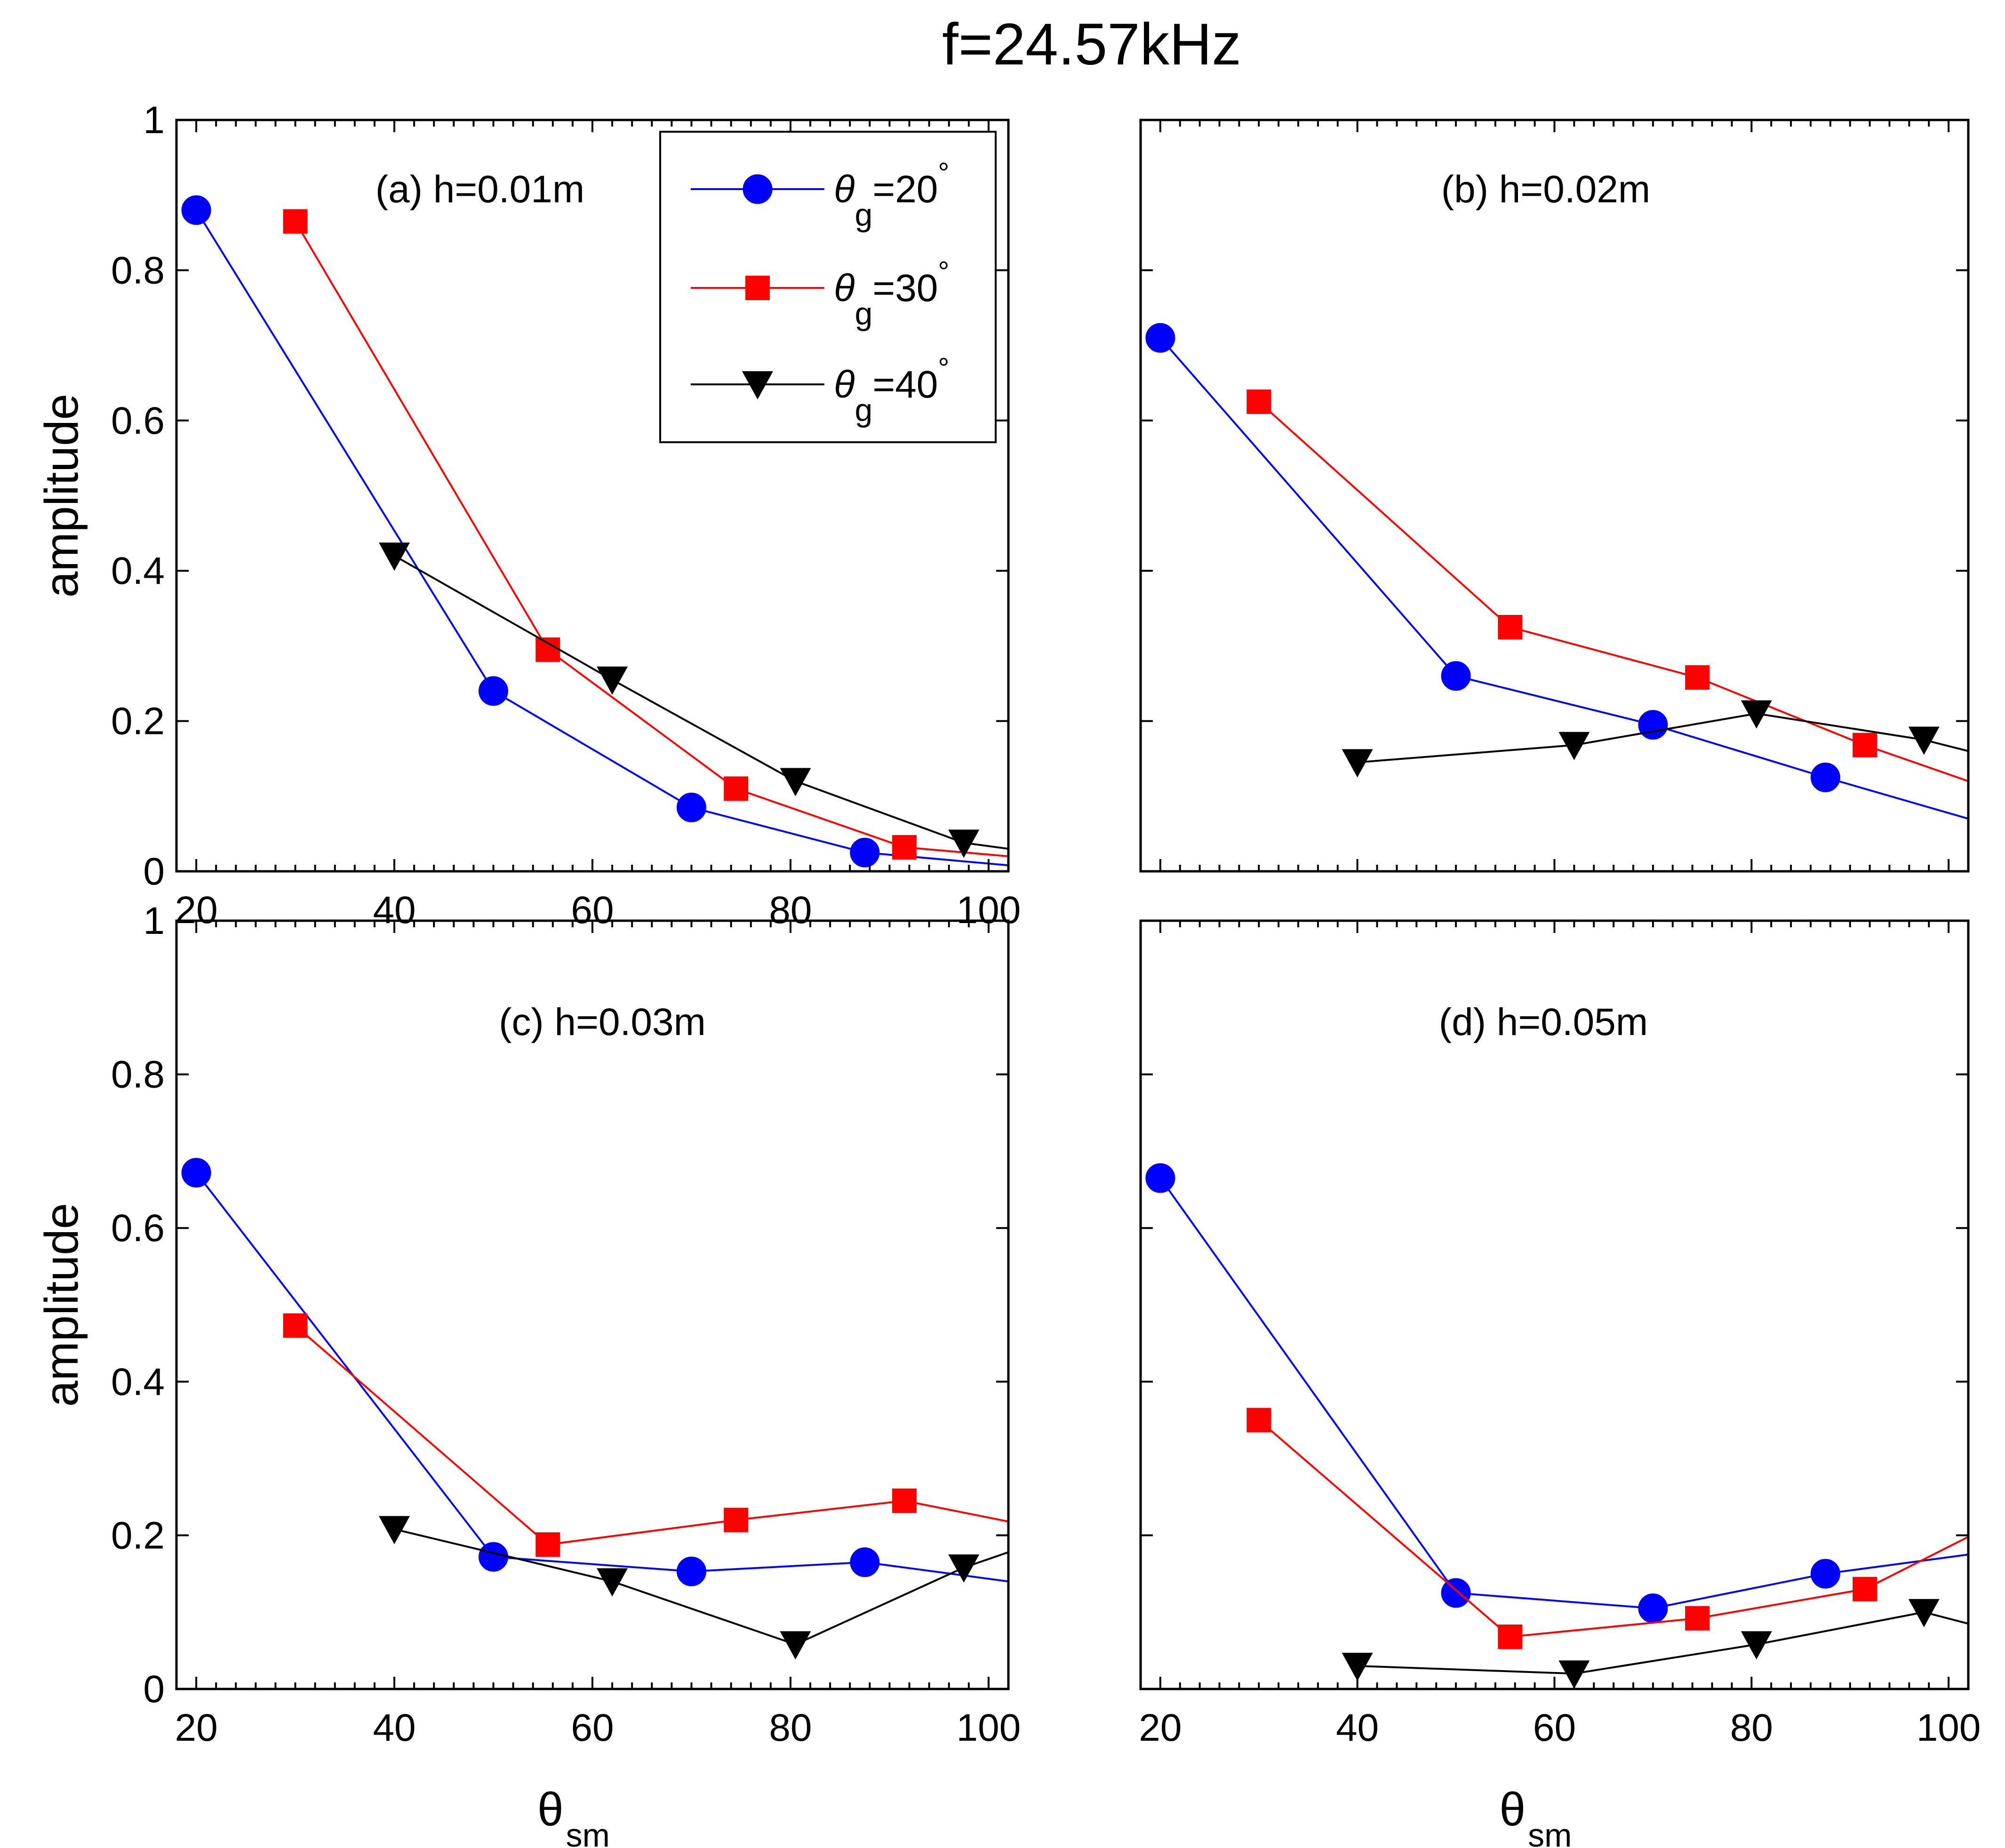 This screenshot has width=2005, height=1848. Describe the element at coordinates (1091, 44) in the screenshot. I see `figure-title: f=24.57kHz` at that location.